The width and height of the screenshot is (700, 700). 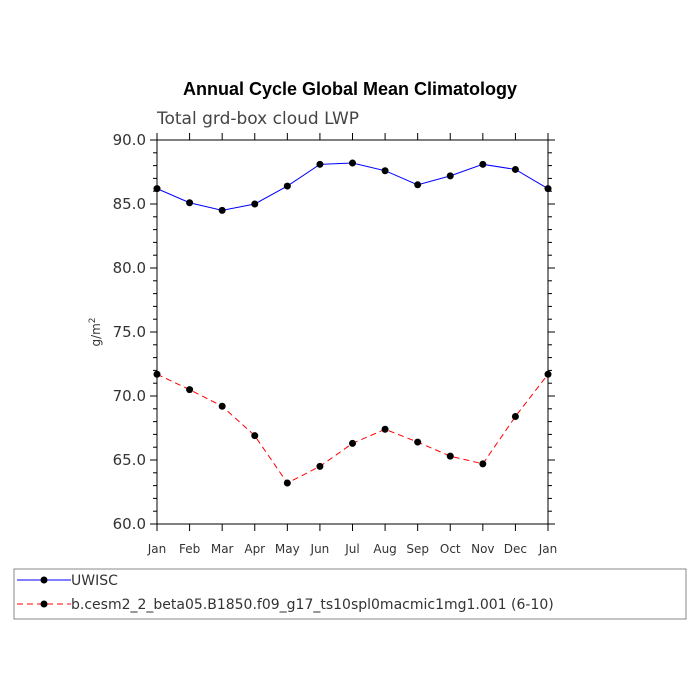 What do you see at coordinates (129, 268) in the screenshot?
I see `y-tick-label: 80.0` at bounding box center [129, 268].